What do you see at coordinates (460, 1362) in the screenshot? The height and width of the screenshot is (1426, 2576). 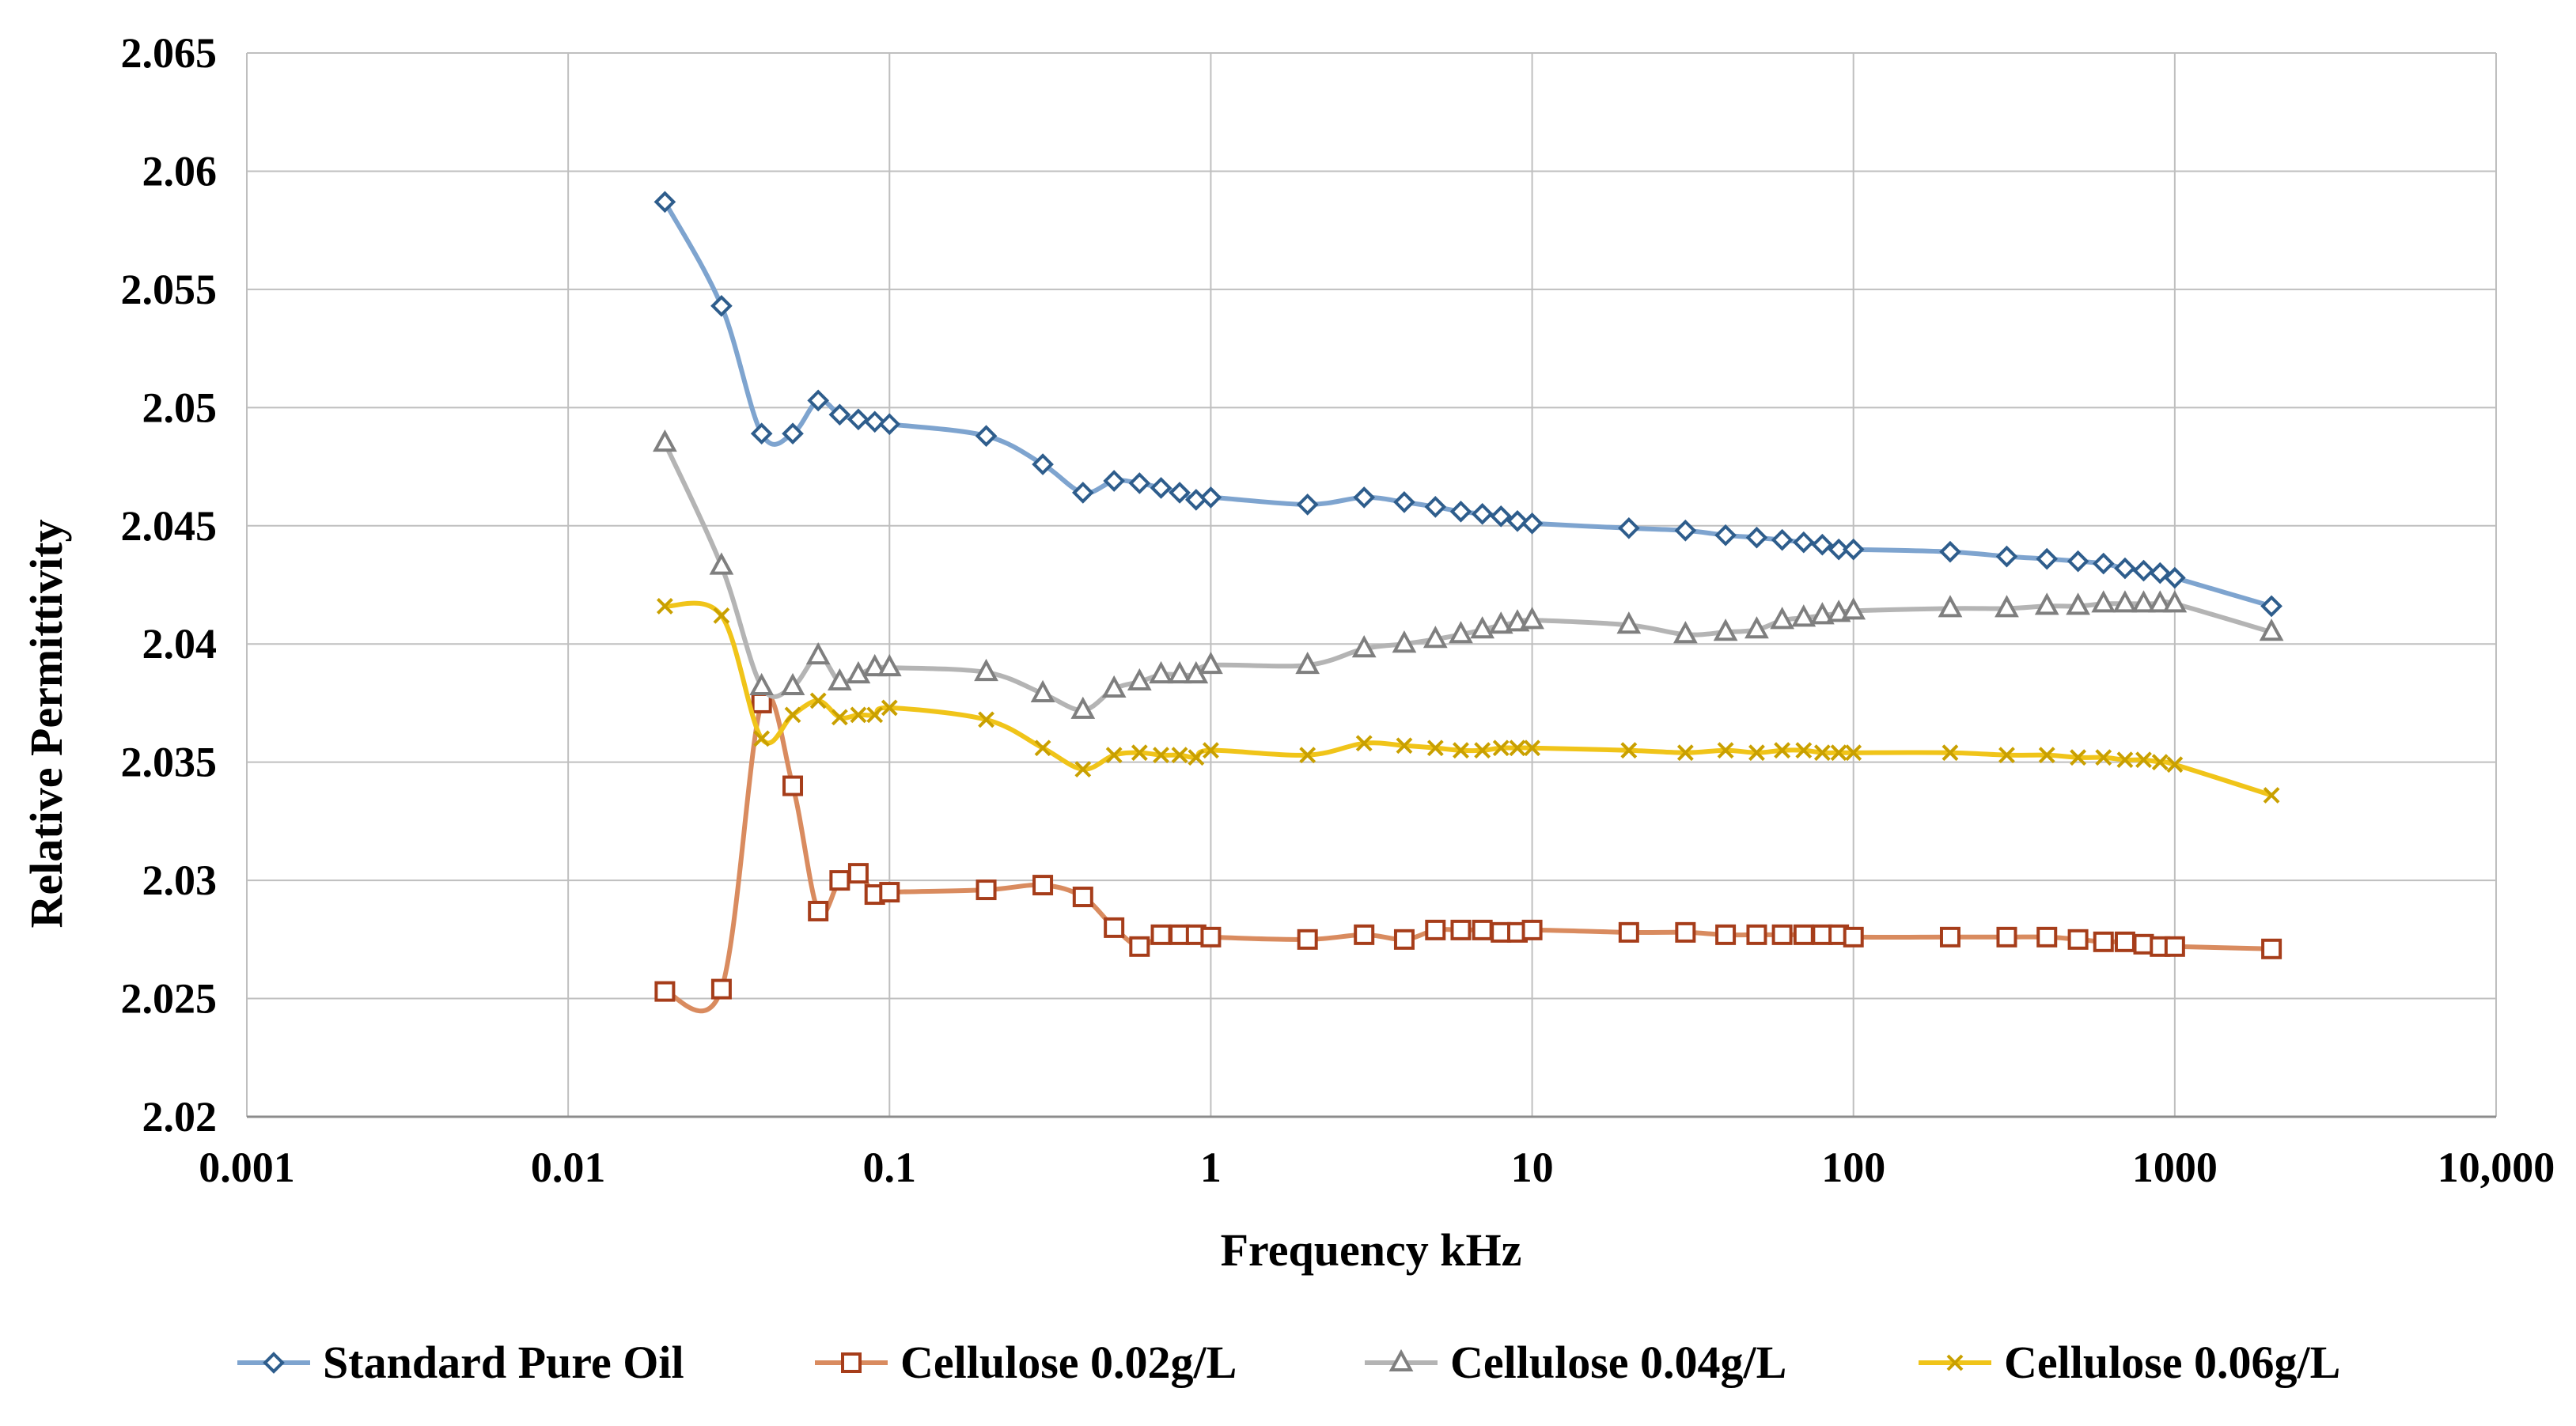 I see `legend-item-standard-pure-oil: Standard Pure Oil` at bounding box center [460, 1362].